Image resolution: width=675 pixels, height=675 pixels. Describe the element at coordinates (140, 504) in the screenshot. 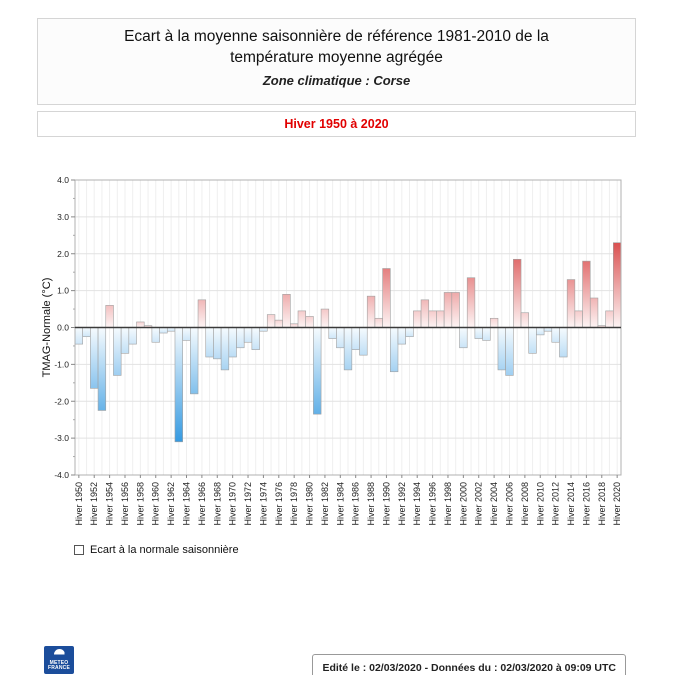

I see `x-tick-label: Hiver 1958` at that location.